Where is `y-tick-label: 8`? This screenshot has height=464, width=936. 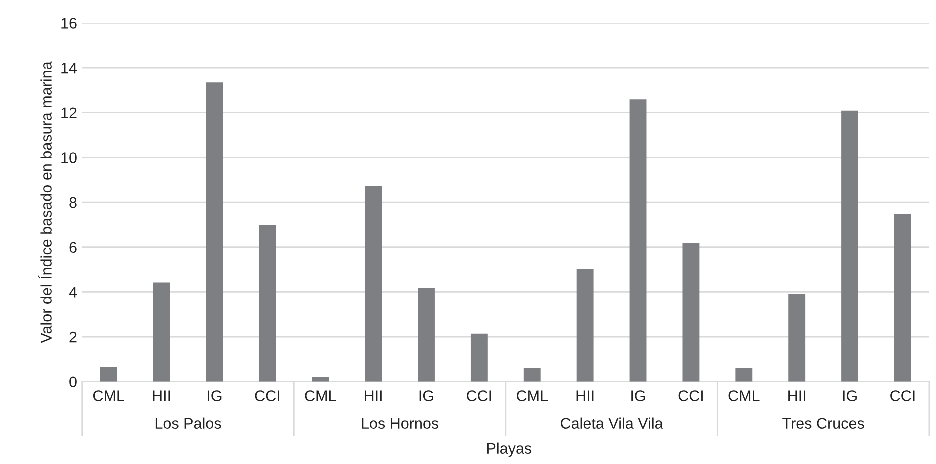
y-tick-label: 8 is located at coordinates (73, 202).